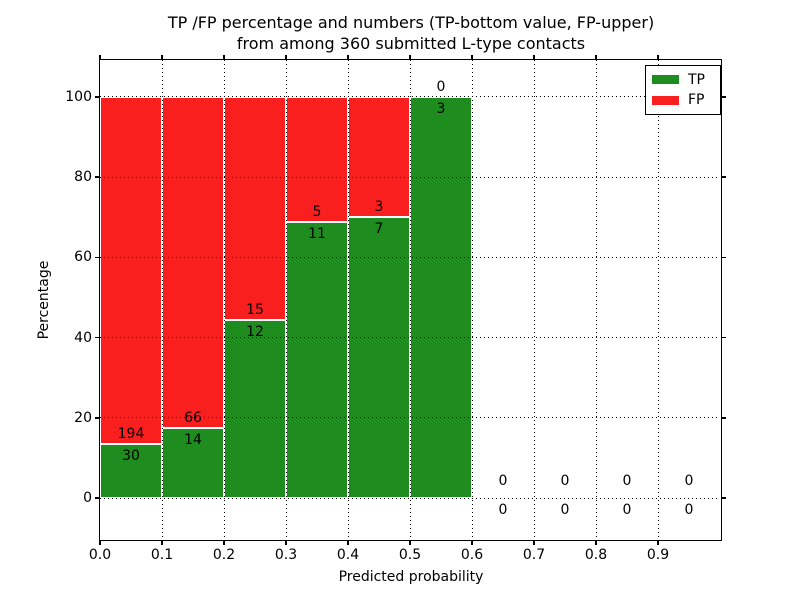 This screenshot has width=800, height=600. I want to click on fp-count-label: 5, so click(317, 212).